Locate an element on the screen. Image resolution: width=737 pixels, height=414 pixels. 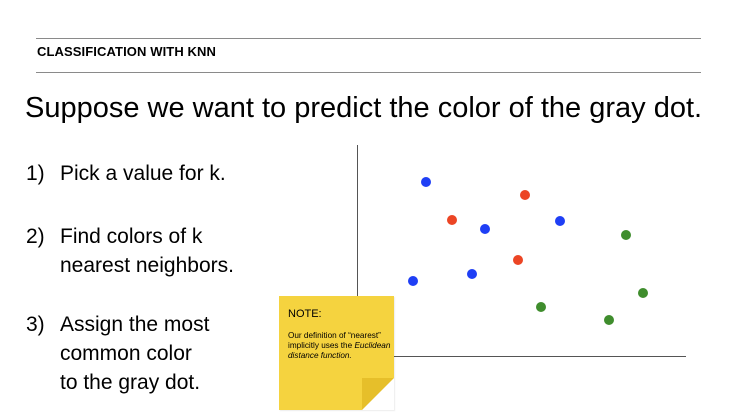
step-1: 1) Pick a value for k. is located at coordinates (126, 173).